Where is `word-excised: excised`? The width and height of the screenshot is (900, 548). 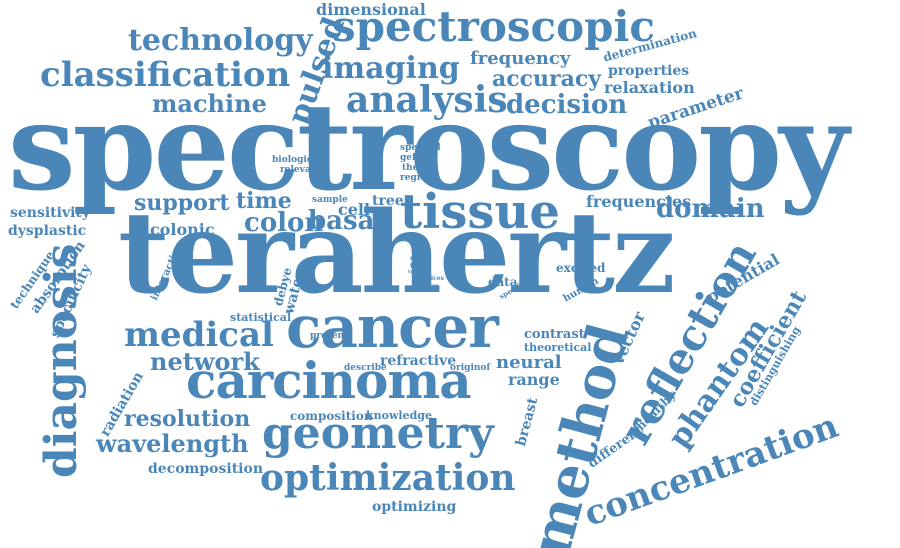
word-excised: excised is located at coordinates (581, 268).